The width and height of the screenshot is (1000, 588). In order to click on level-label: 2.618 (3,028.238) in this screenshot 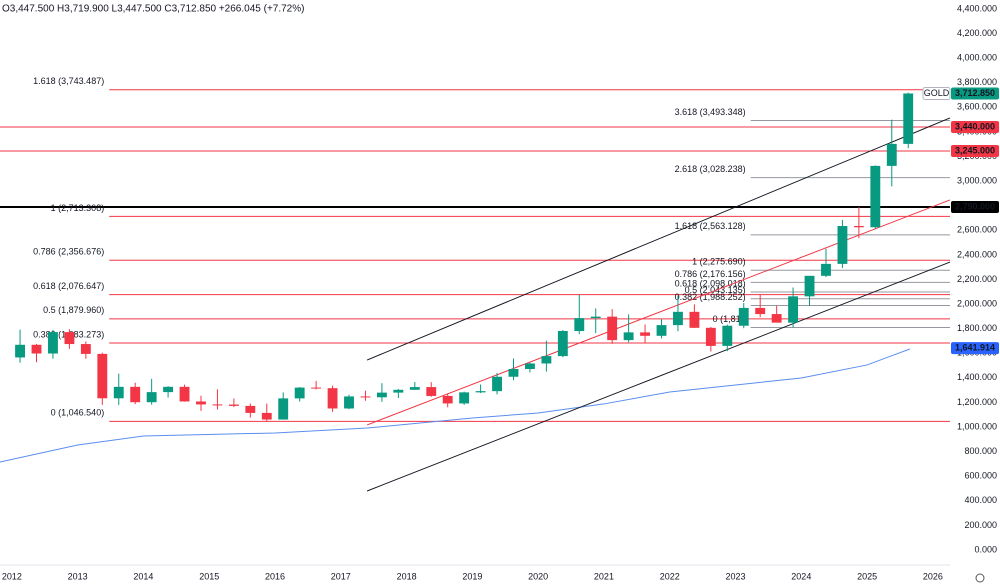, I will do `click(710, 169)`.